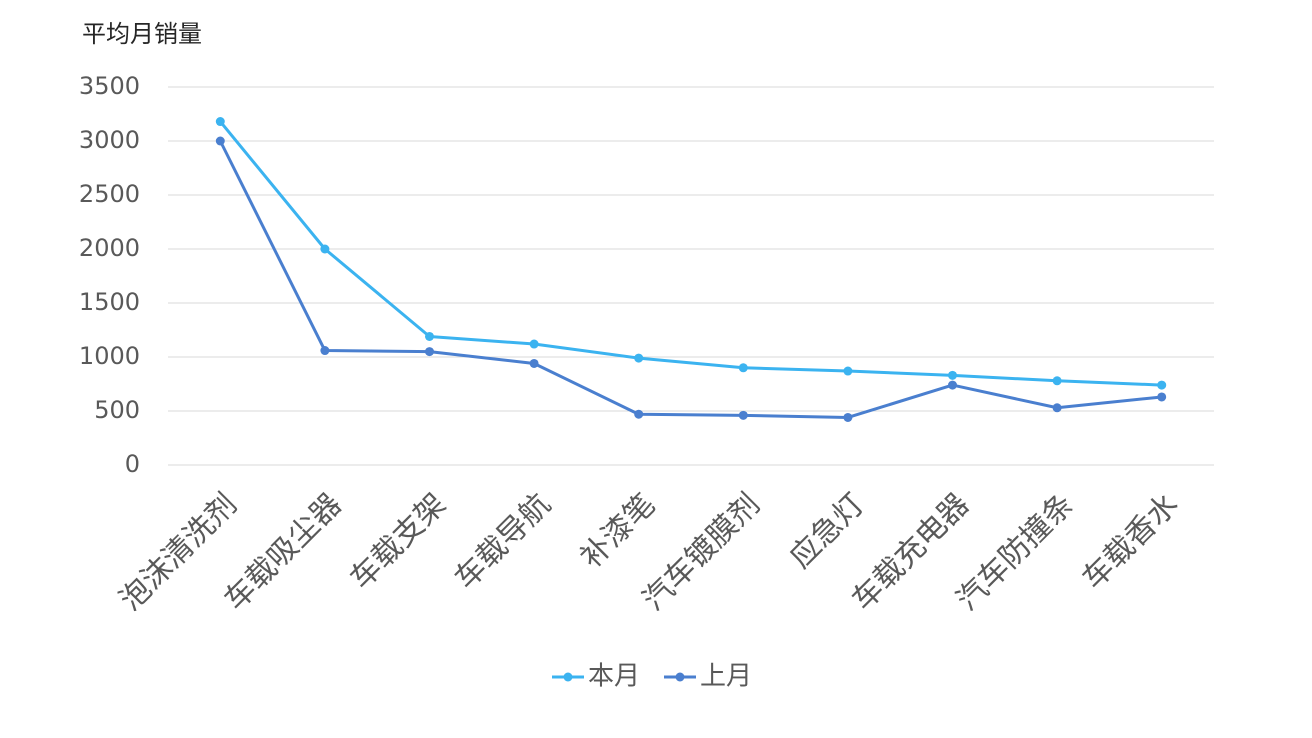  What do you see at coordinates (109, 194) in the screenshot?
I see `y-tick-label: 2500` at bounding box center [109, 194].